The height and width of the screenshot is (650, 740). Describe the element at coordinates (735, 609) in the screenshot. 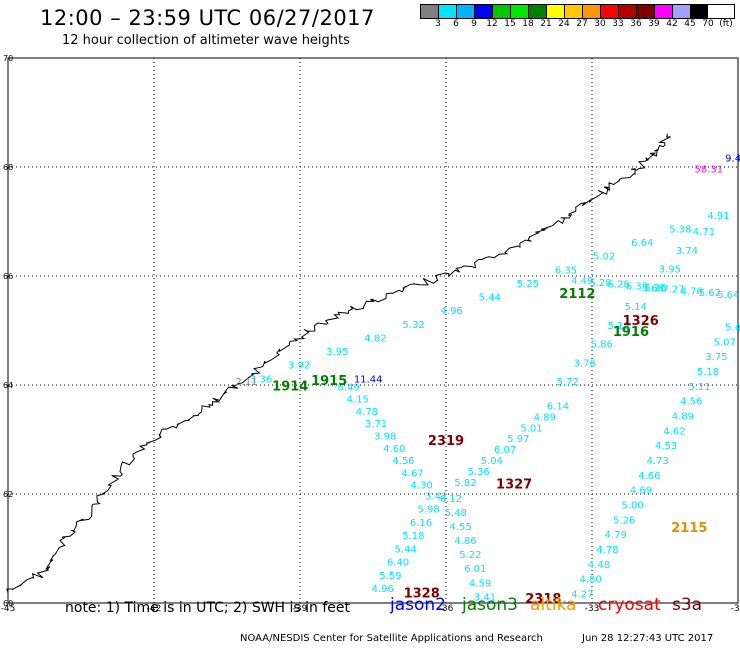

I see `lon-tick-label: -30` at that location.